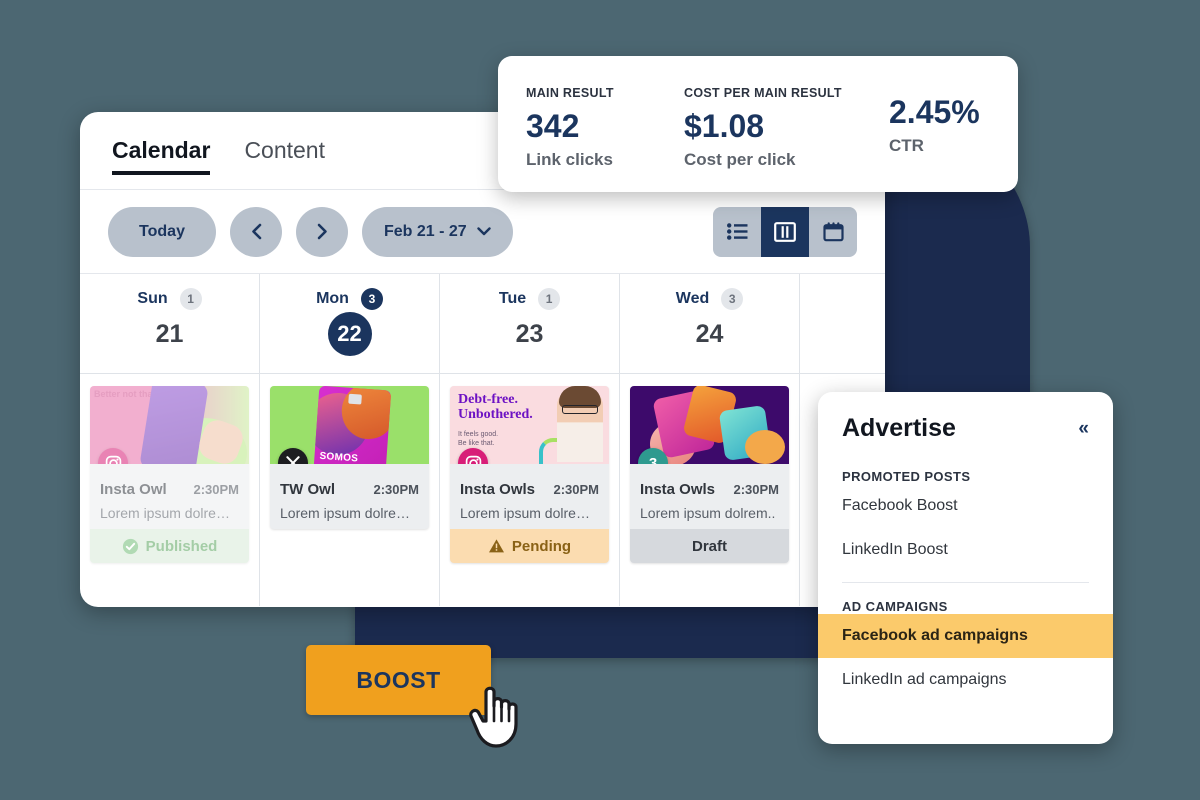  I want to click on view-toggle-group, so click(785, 231).